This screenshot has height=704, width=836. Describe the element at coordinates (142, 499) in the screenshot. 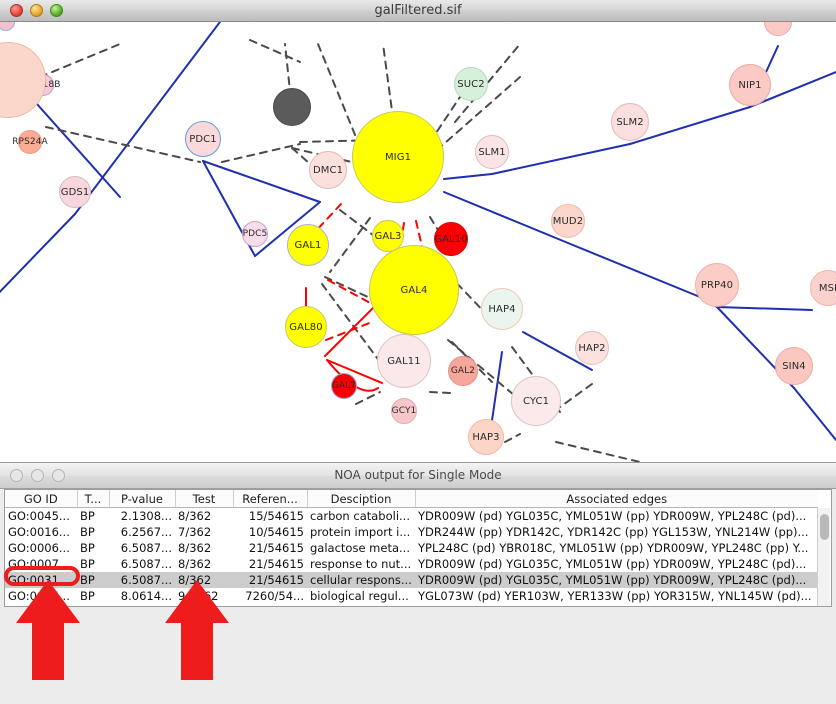

I see `column-header-p-value: P-value` at that location.